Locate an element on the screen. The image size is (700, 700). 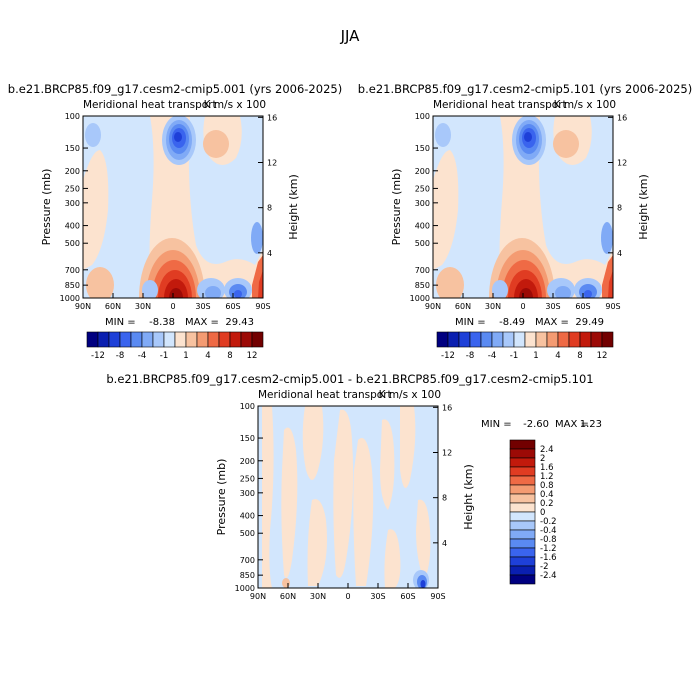
panel-2-colorbar-label: 12 is located at coordinates (602, 356).